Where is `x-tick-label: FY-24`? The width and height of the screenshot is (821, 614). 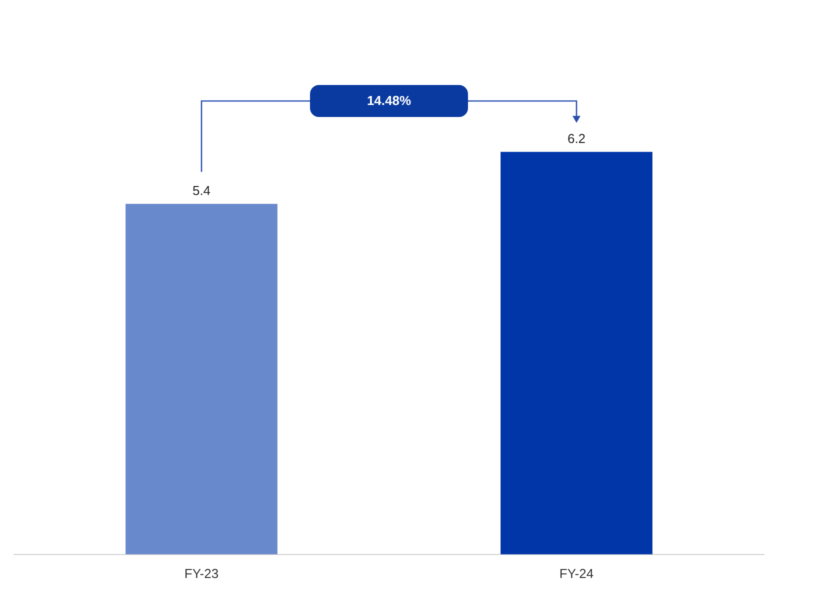 x-tick-label: FY-24 is located at coordinates (576, 573).